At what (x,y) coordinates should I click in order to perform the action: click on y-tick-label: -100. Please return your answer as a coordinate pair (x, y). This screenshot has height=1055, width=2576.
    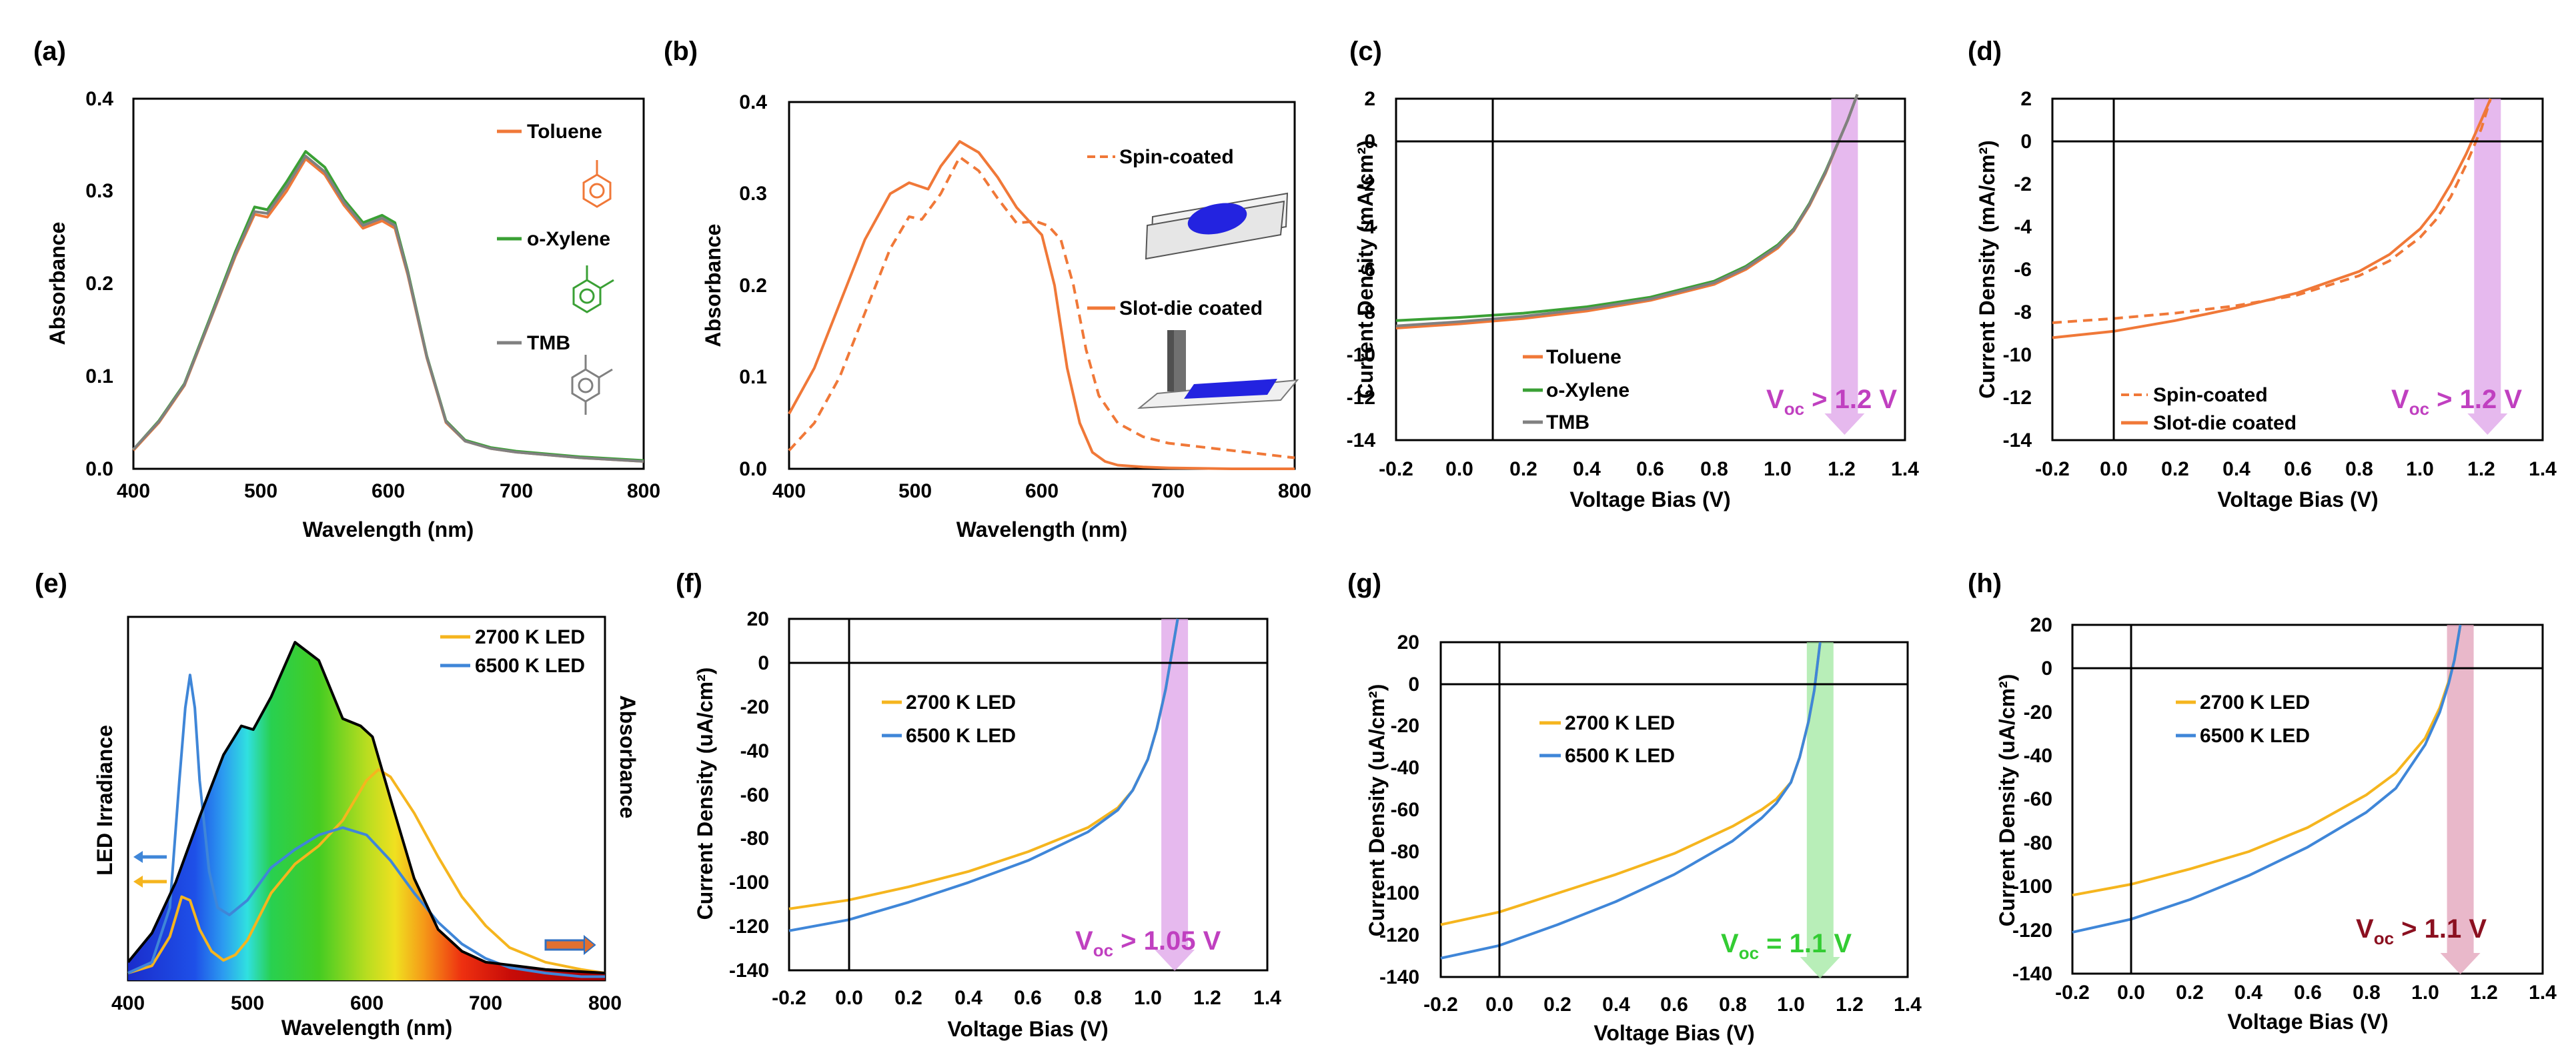
    Looking at the image, I should click on (1399, 893).